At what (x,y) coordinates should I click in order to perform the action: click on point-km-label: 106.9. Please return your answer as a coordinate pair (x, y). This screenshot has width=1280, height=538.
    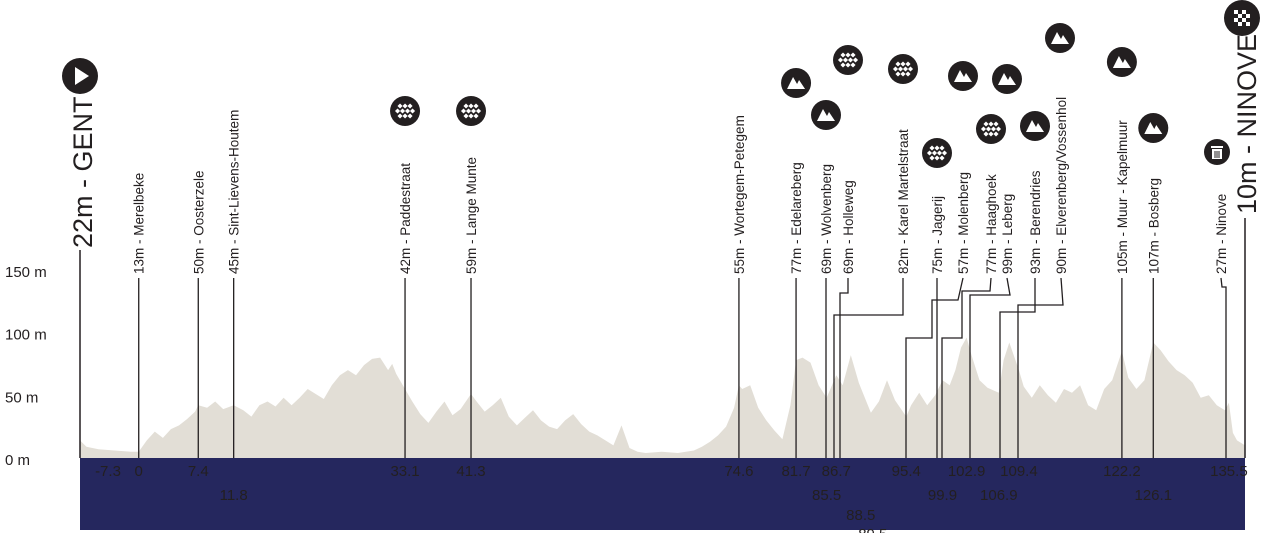
    Looking at the image, I should click on (999, 495).